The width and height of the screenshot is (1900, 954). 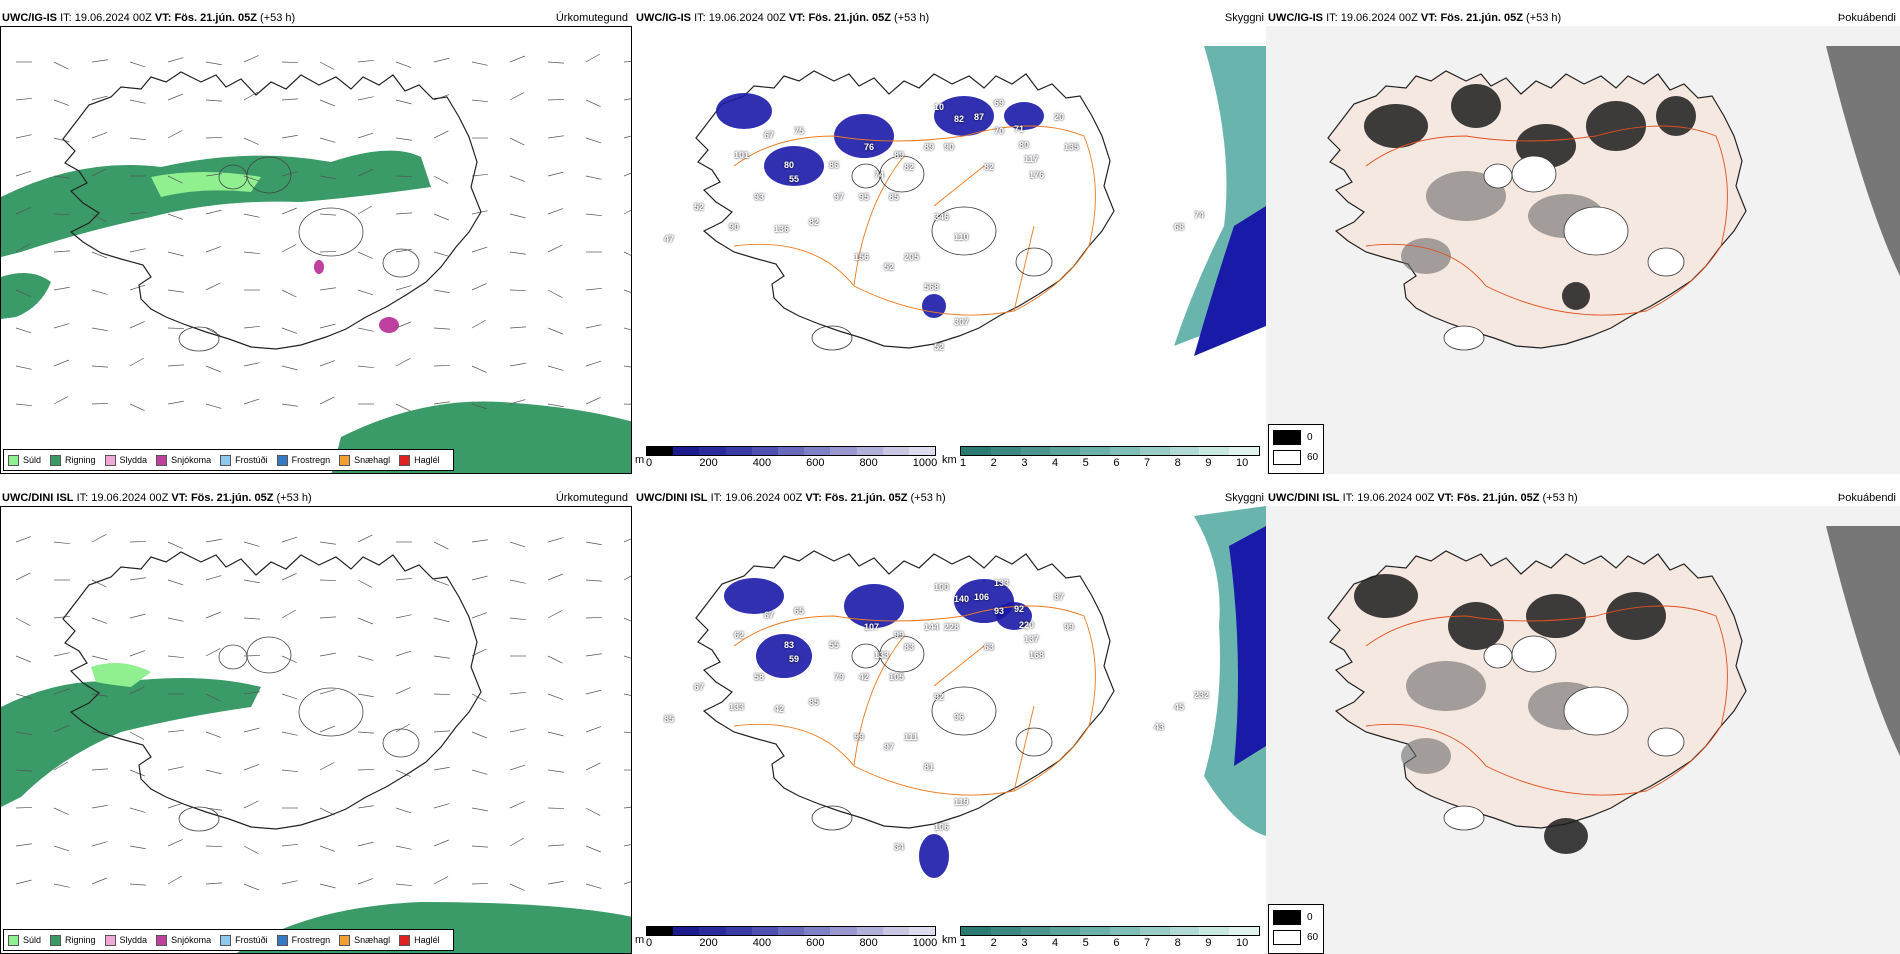 I want to click on ceiling-value-label: 95, so click(x=864, y=197).